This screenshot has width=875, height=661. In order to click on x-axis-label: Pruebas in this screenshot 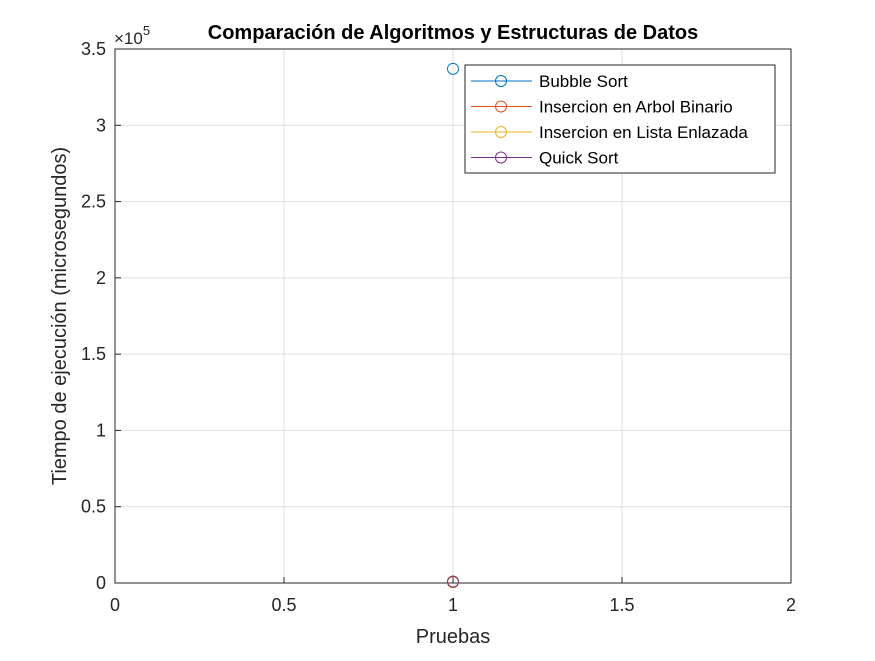, I will do `click(453, 637)`.